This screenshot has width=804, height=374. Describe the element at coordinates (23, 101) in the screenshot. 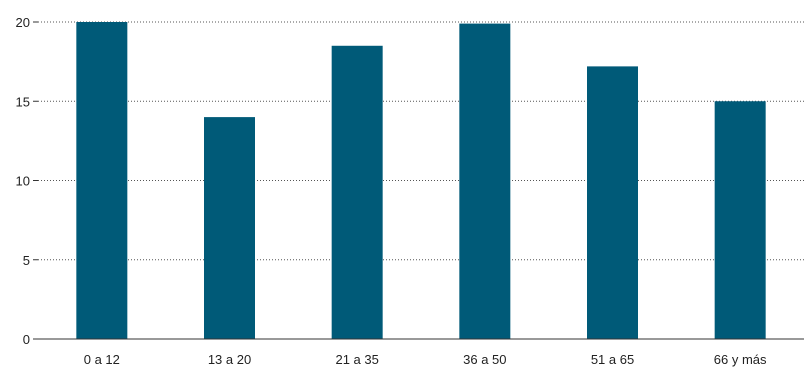

I see `y-tick-label: 15` at that location.